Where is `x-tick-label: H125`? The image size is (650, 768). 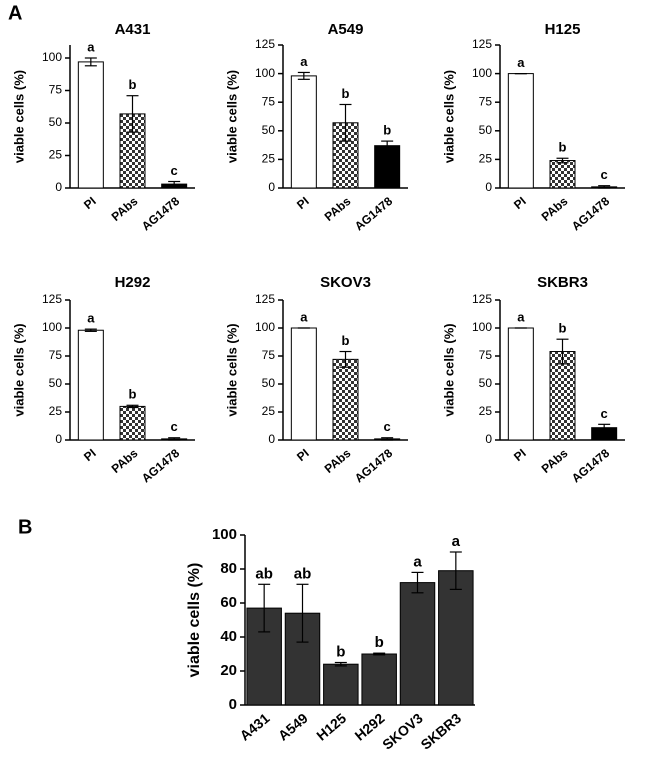
x-tick-label: H125 is located at coordinates (331, 727).